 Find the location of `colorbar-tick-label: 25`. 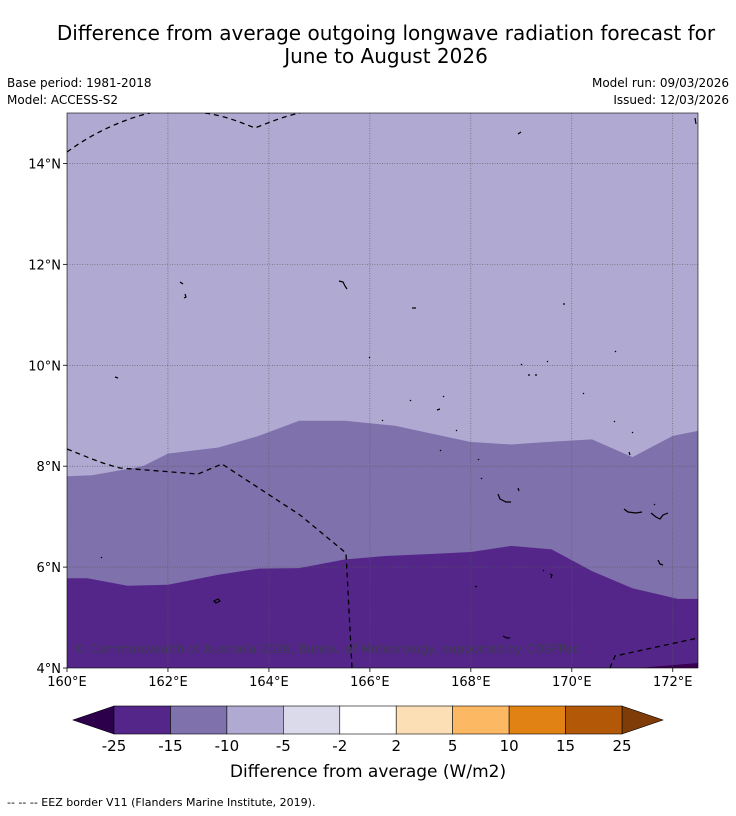

colorbar-tick-label: 25 is located at coordinates (621, 746).